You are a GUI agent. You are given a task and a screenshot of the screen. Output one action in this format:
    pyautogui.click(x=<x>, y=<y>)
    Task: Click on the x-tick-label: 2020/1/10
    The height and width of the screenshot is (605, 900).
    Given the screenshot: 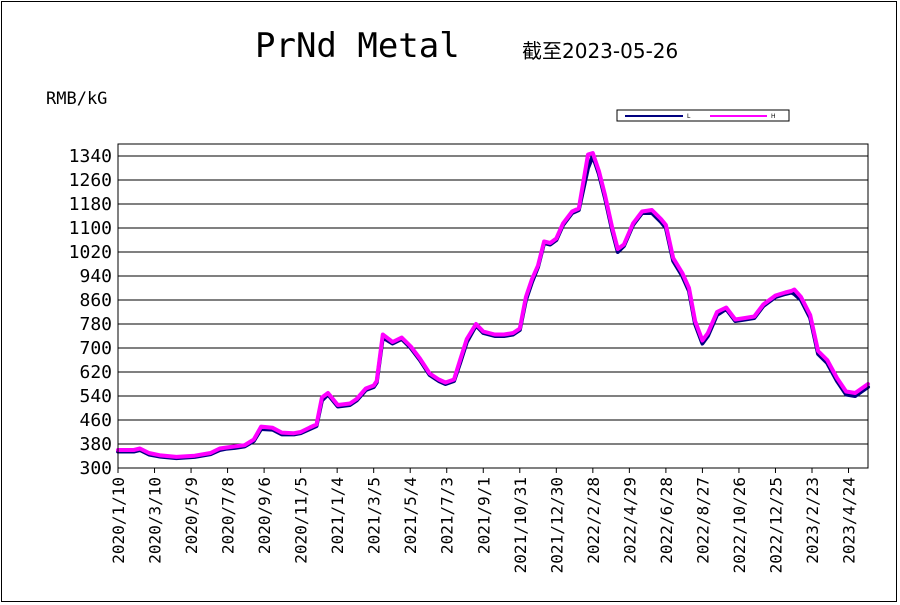 What is the action you would take?
    pyautogui.click(x=118, y=520)
    